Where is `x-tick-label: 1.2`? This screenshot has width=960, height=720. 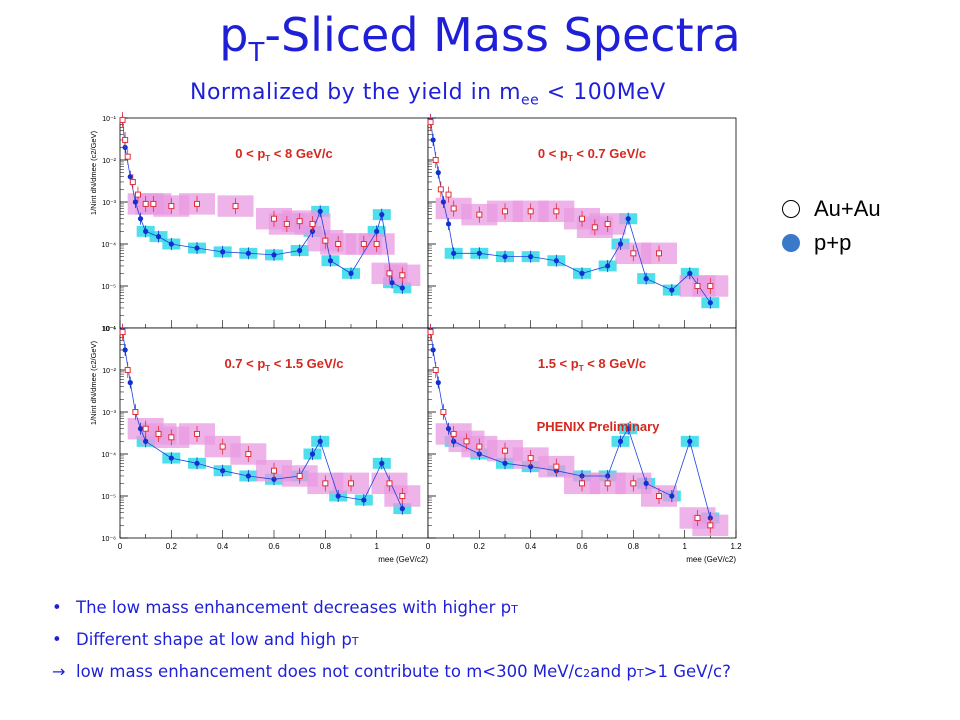 x-tick-label: 1.2 is located at coordinates (736, 546).